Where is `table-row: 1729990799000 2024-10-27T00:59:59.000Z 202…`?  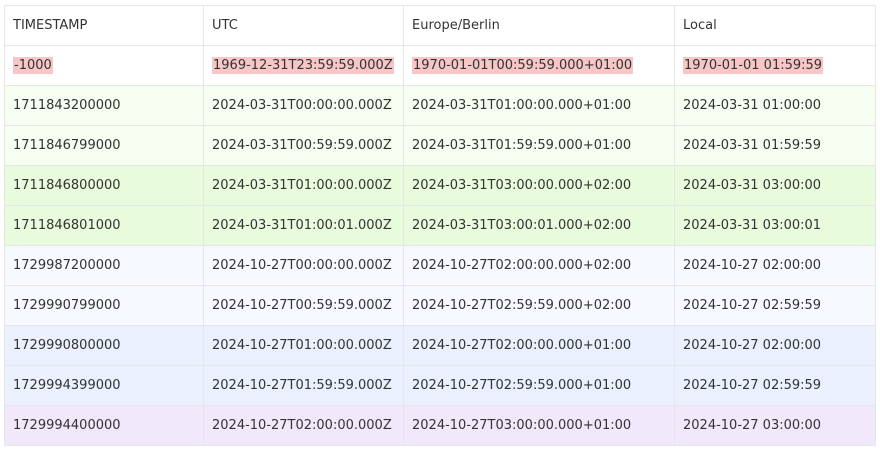
table-row: 1729990799000 2024-10-27T00:59:59.000Z 202… is located at coordinates (440, 305).